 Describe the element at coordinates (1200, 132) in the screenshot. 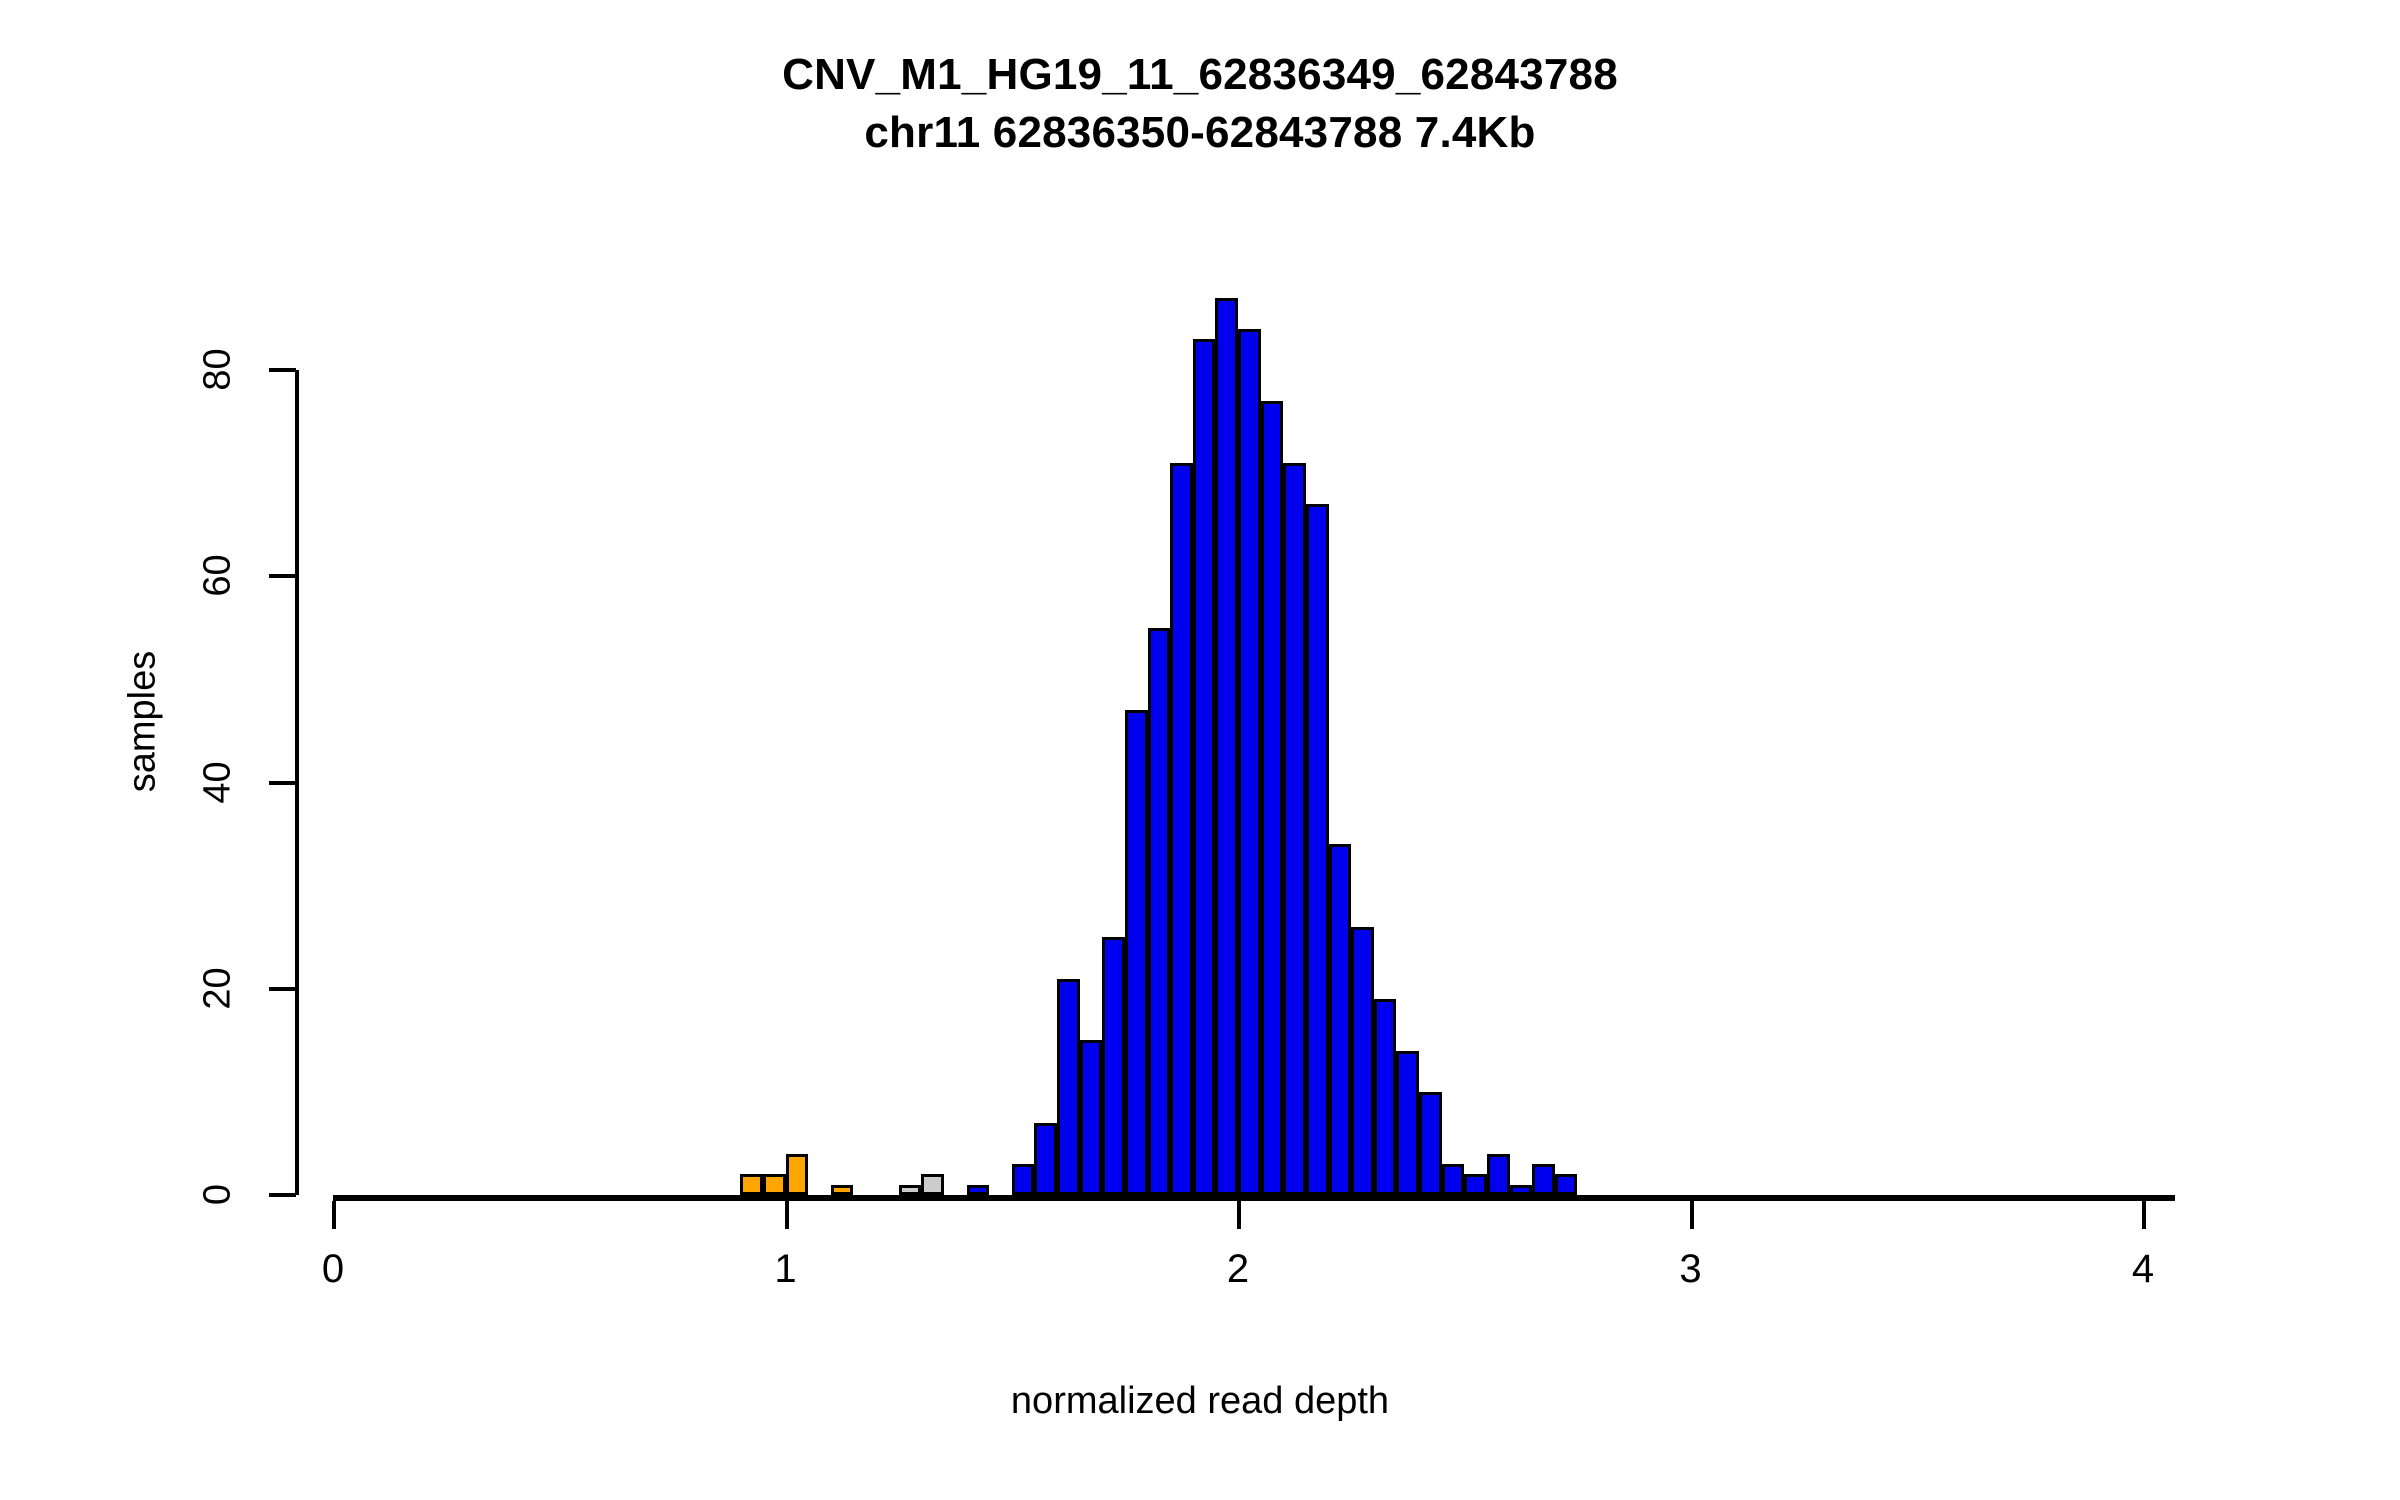

I see `title-line-2: chr11 62836350-62843788 7.4Kb` at that location.